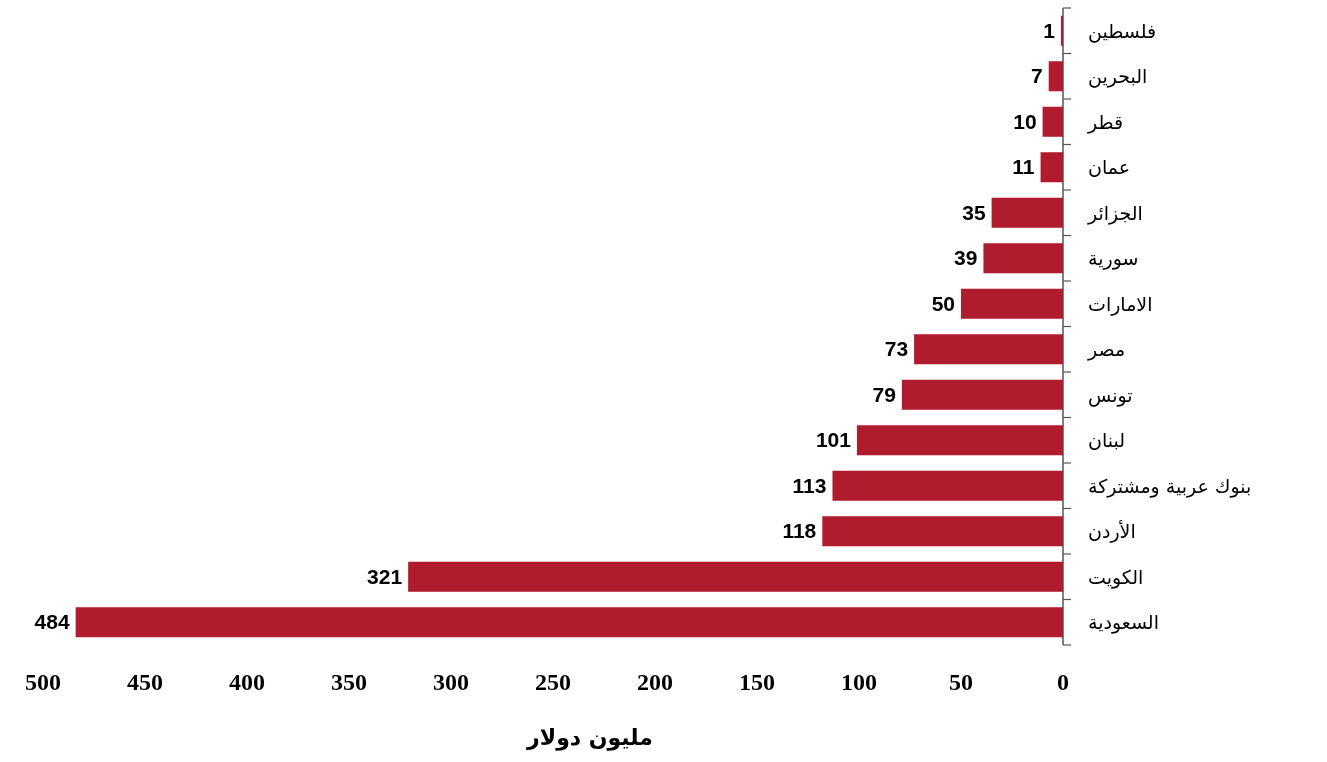 The height and width of the screenshot is (762, 1327). Describe the element at coordinates (859, 682) in the screenshot. I see `x-tick-label: 100` at that location.